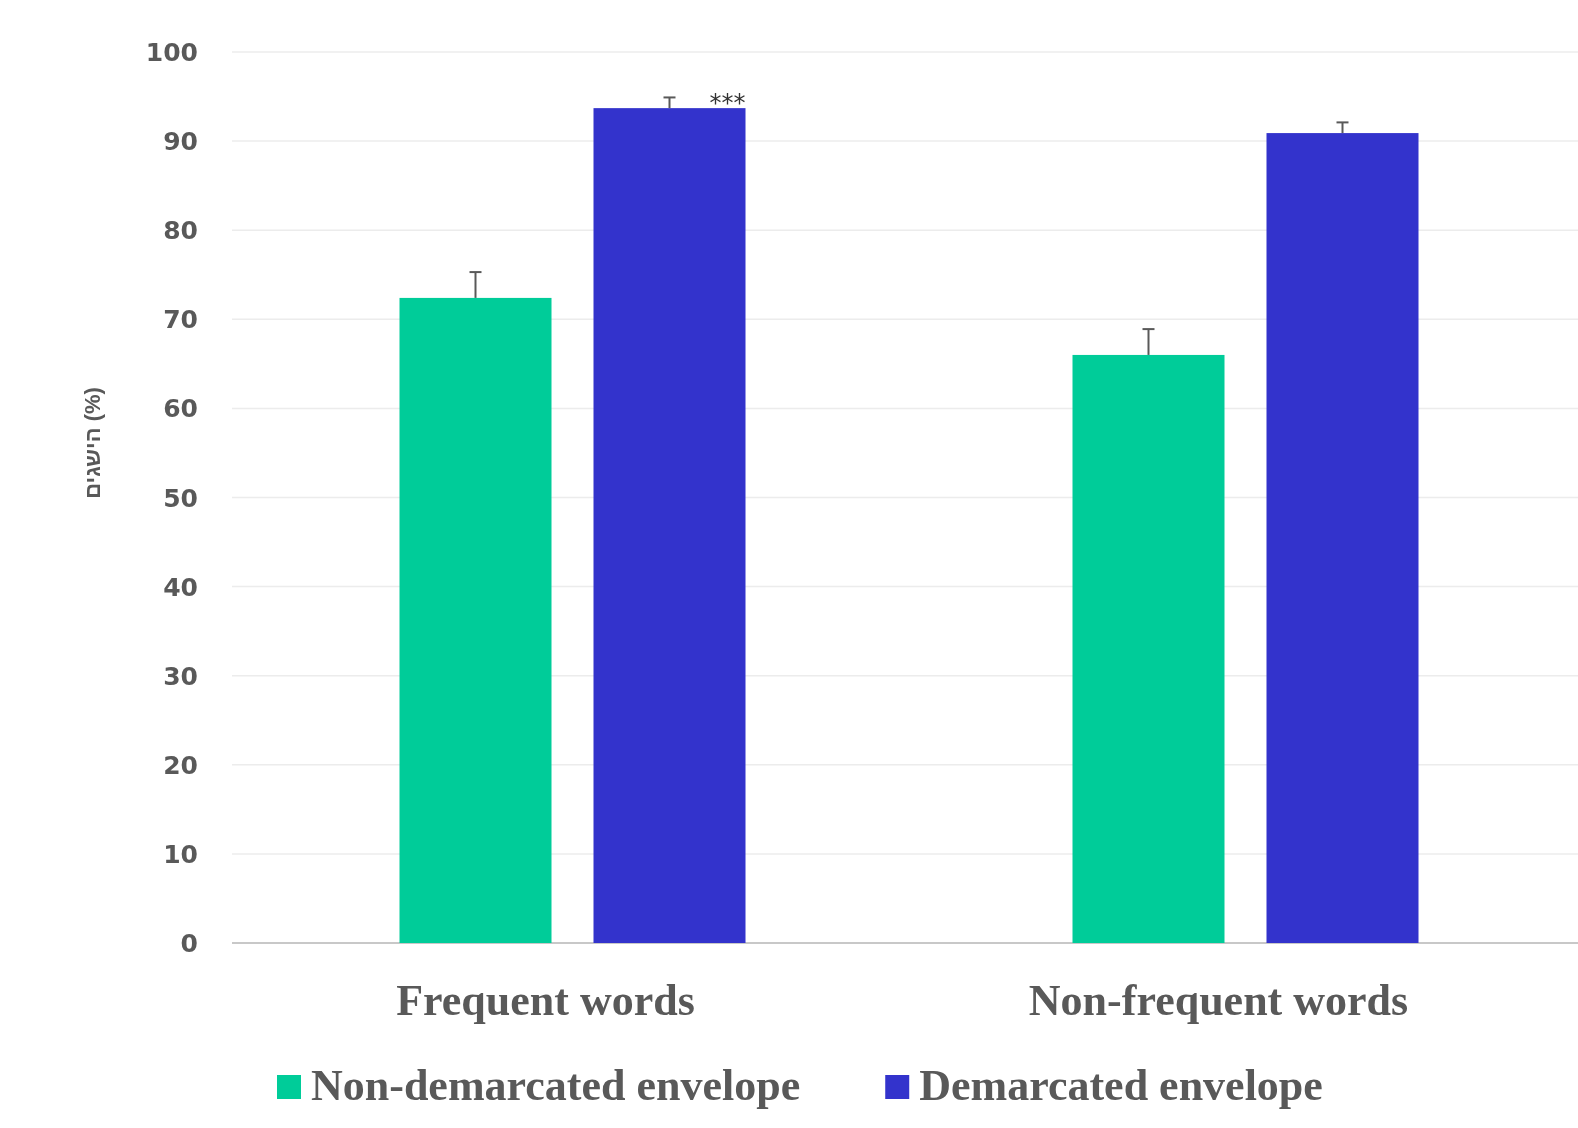 This screenshot has height=1128, width=1578. I want to click on y-tick-label: 0, so click(189, 943).